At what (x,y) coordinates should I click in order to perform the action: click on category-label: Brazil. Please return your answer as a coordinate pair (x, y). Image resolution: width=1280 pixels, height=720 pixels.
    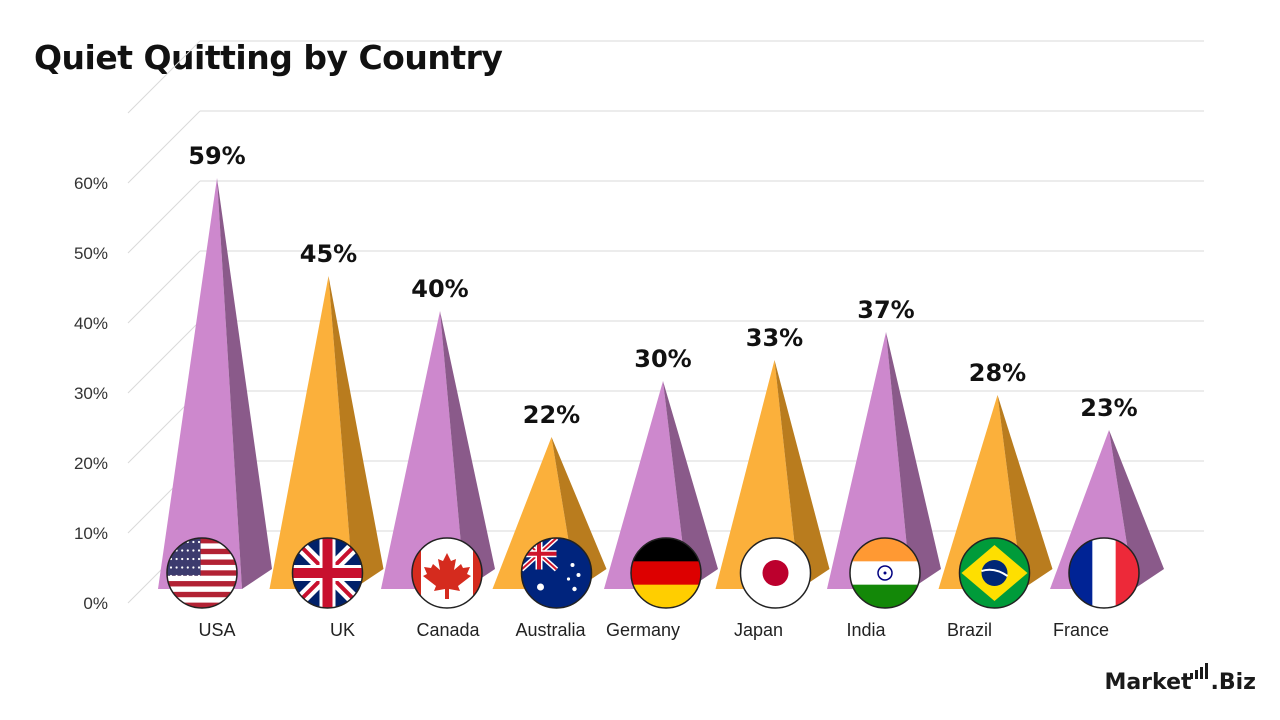
    Looking at the image, I should click on (969, 630).